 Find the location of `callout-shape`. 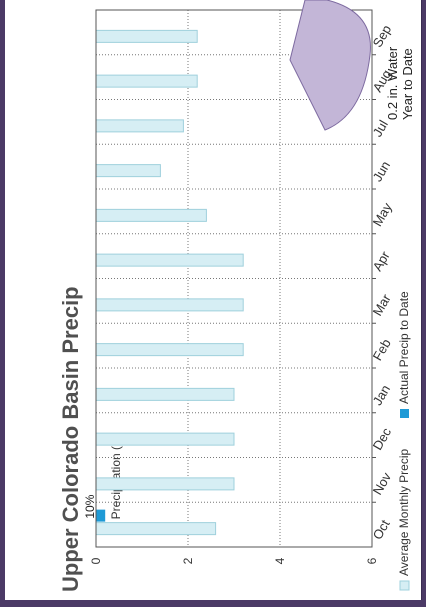

callout-shape is located at coordinates (330, 65).